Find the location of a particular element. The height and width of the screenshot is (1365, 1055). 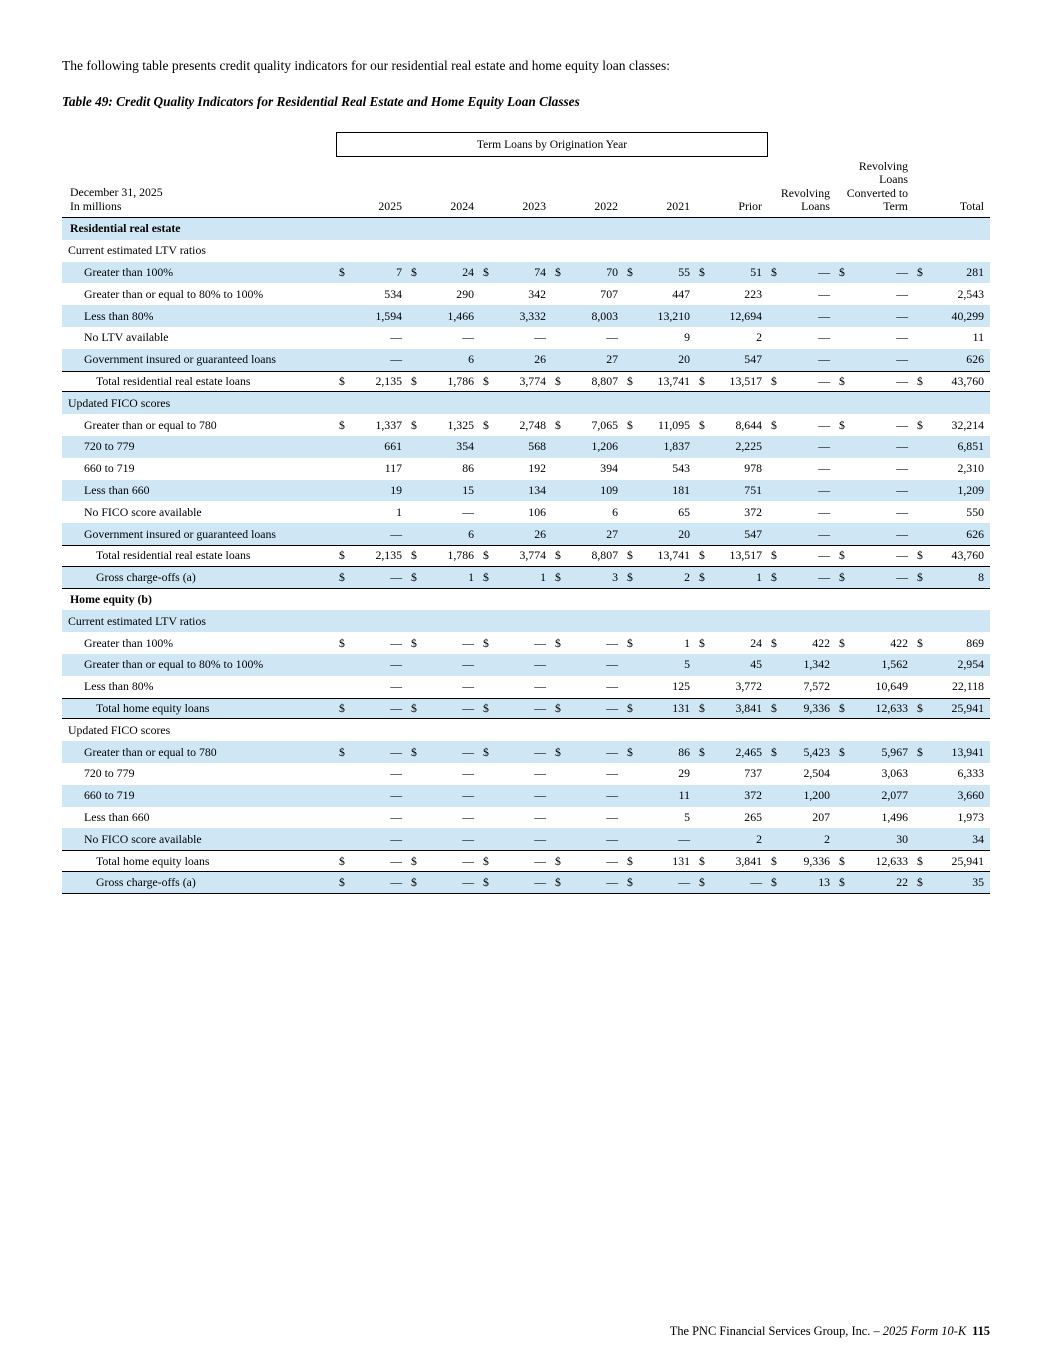

cell-number: 6,851 is located at coordinates (970, 446).